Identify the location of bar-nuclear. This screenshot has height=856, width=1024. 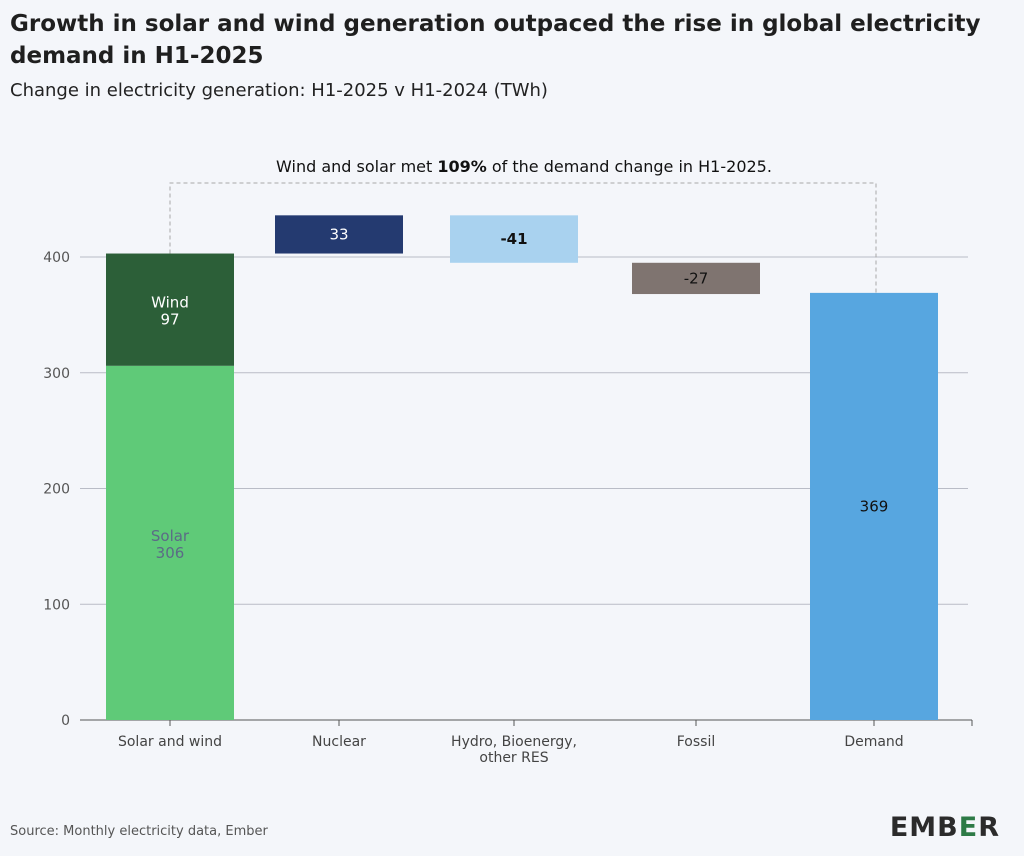
(339, 234).